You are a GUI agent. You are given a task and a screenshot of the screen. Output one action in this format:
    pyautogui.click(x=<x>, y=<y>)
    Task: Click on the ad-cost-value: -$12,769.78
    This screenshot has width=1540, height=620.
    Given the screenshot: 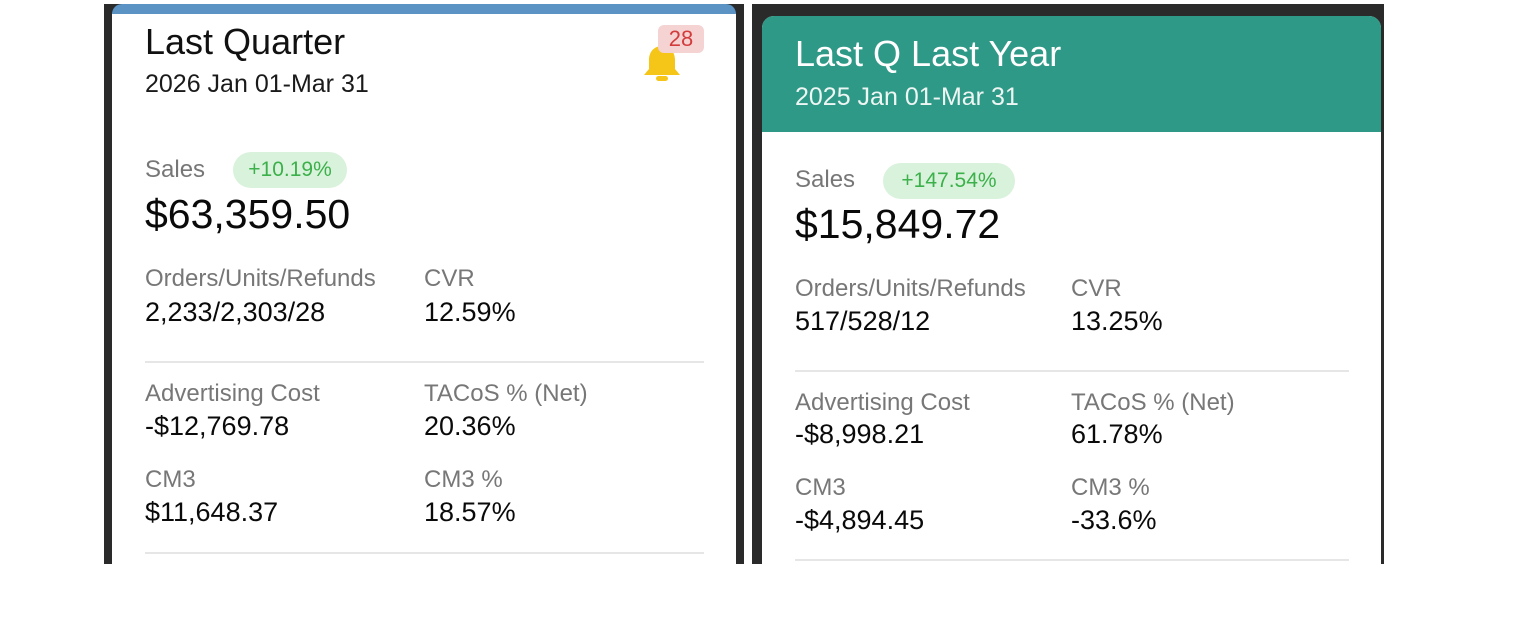 What is the action you would take?
    pyautogui.click(x=217, y=426)
    